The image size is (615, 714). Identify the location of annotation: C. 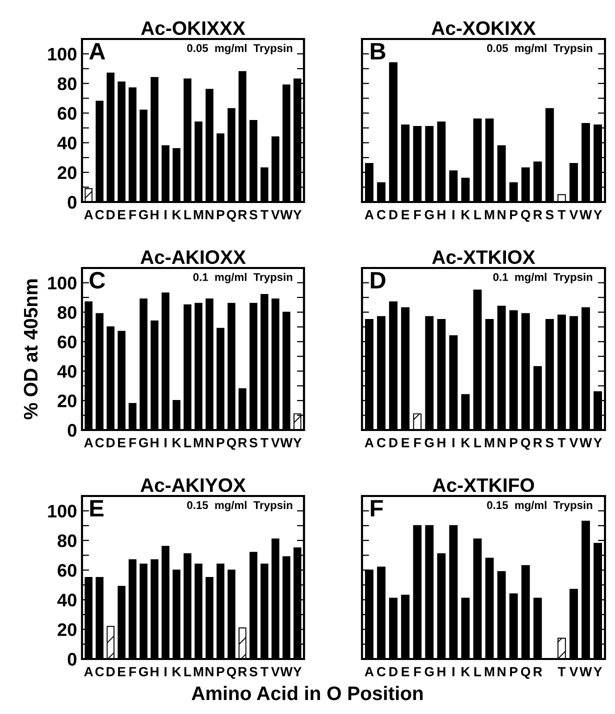
(98, 280).